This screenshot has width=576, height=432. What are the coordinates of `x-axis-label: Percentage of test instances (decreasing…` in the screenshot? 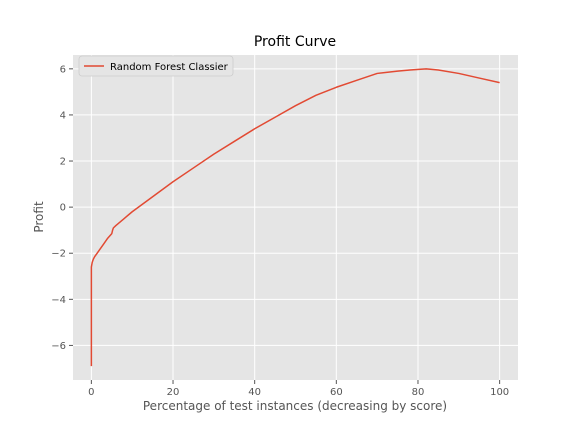 It's located at (295, 406).